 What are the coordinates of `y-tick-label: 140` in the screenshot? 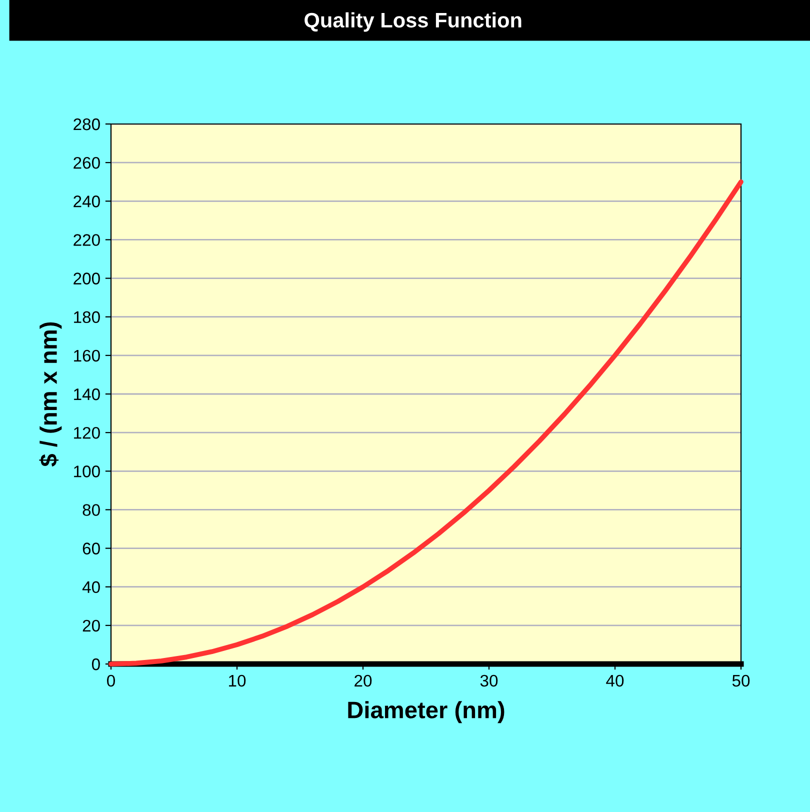 It's located at (87, 394).